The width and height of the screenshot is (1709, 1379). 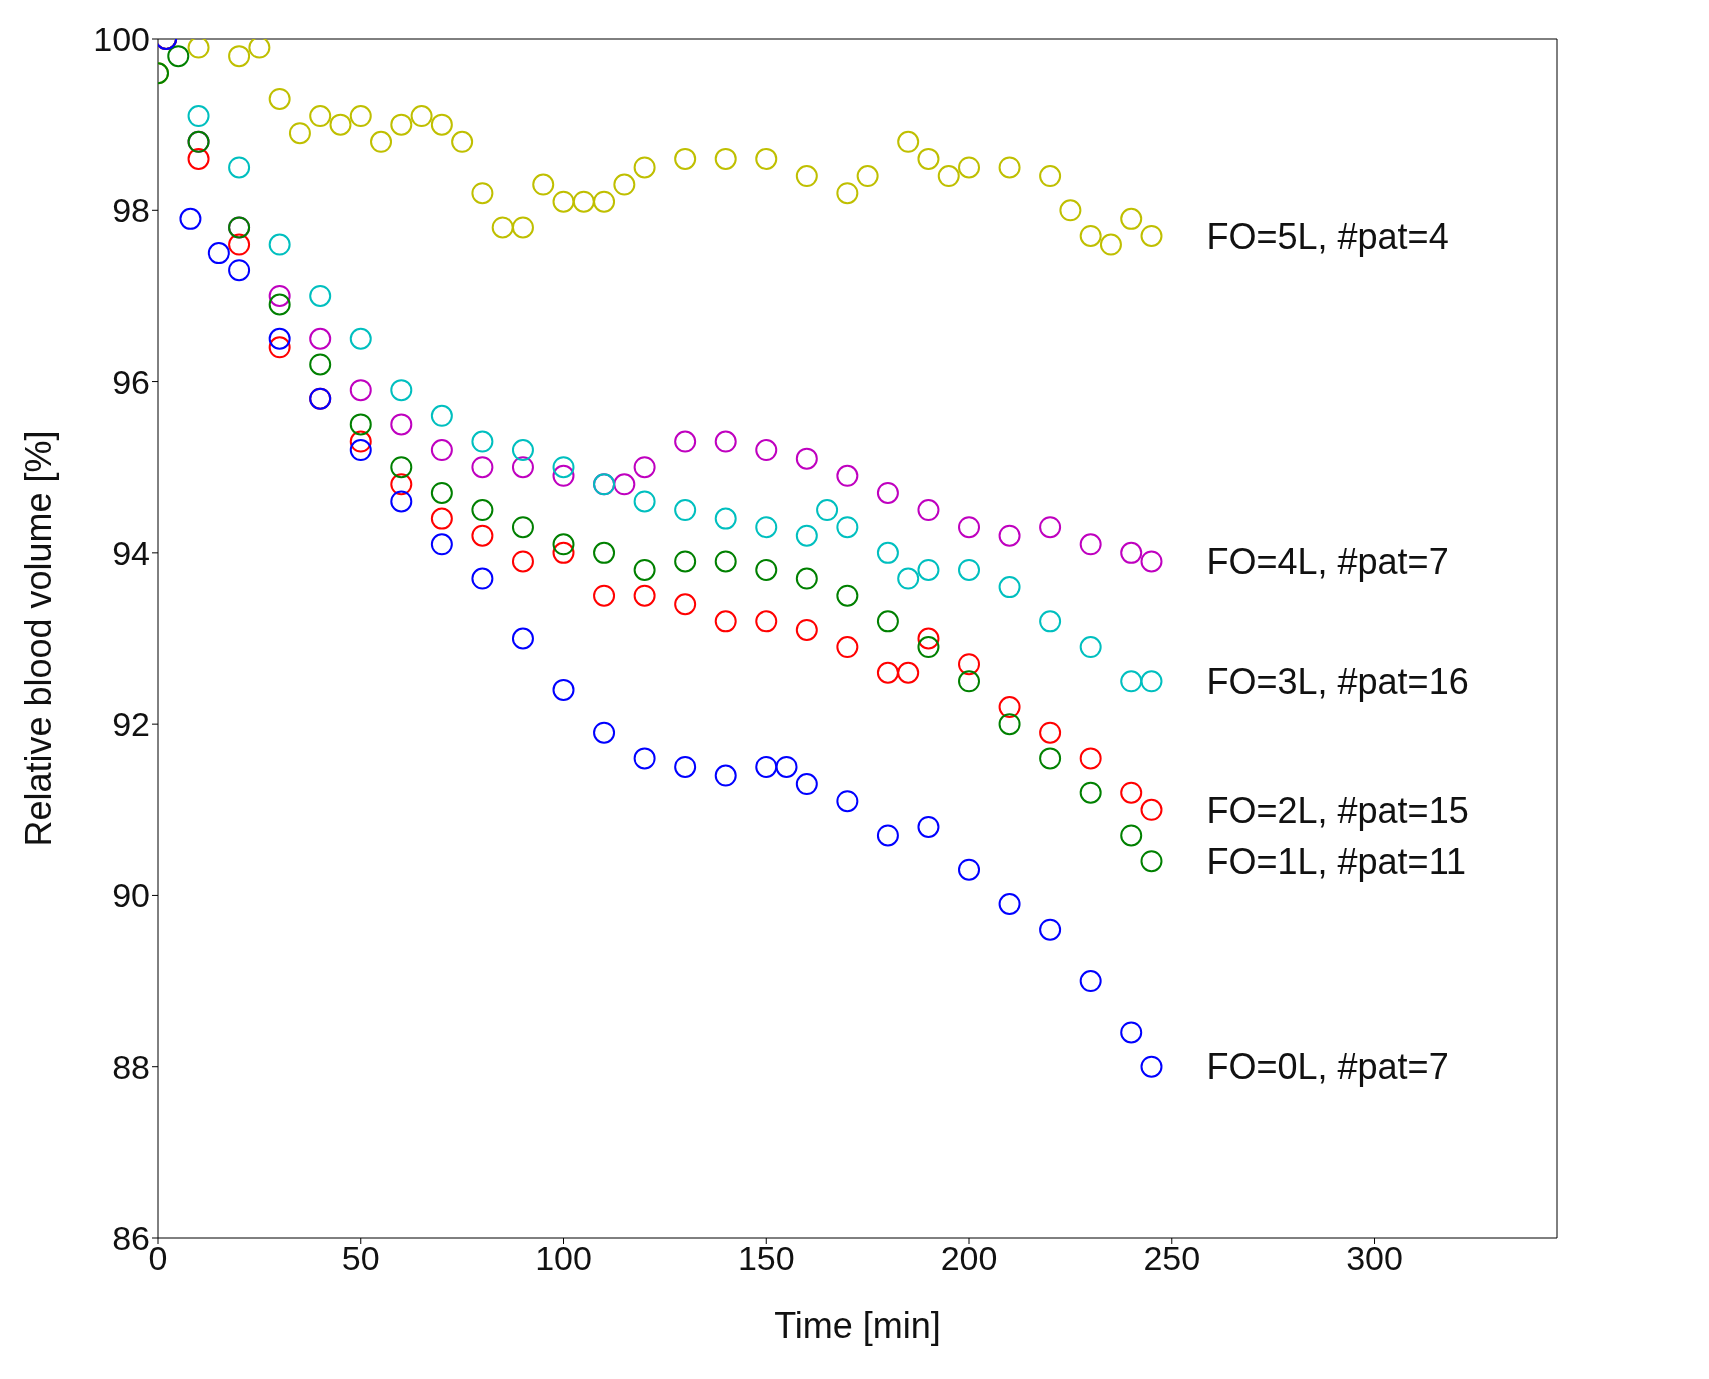 What do you see at coordinates (1327, 236) in the screenshot?
I see `series-label: FO=5L, #pat=4` at bounding box center [1327, 236].